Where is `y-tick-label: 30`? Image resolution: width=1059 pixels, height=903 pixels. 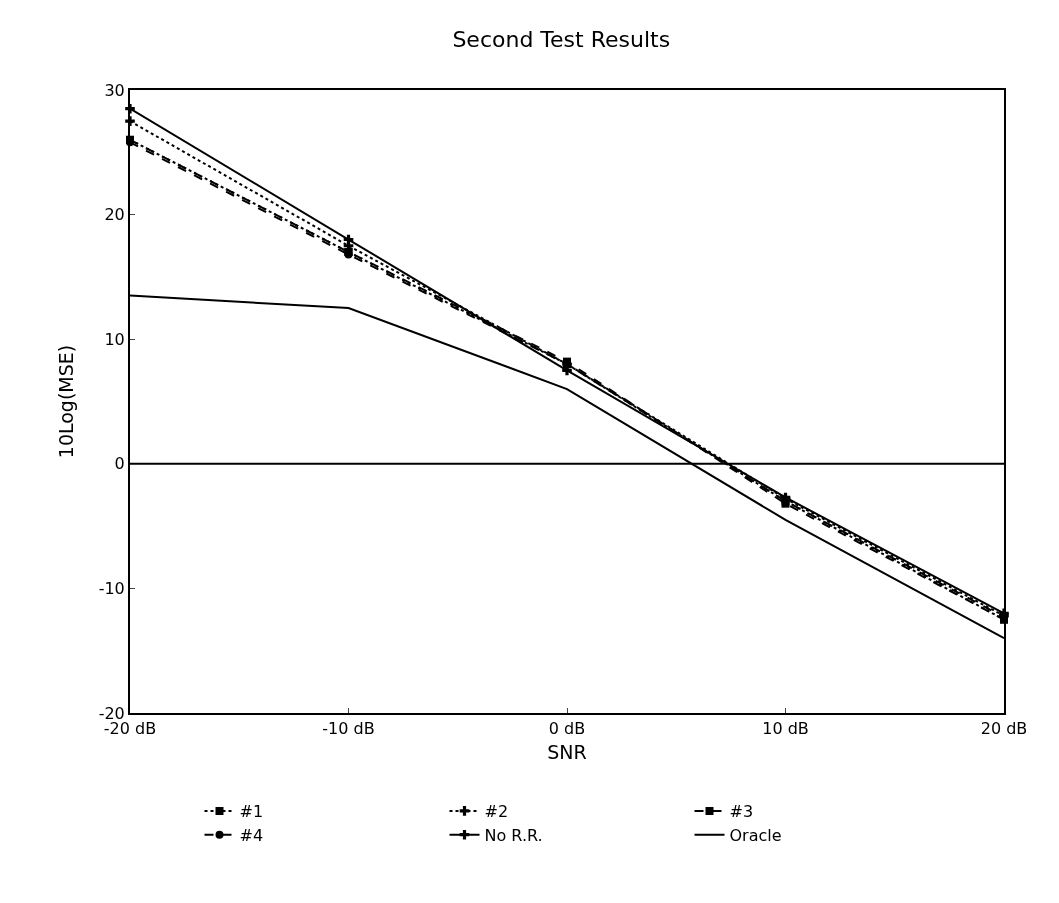
y-tick-label: 30 is located at coordinates (114, 90).